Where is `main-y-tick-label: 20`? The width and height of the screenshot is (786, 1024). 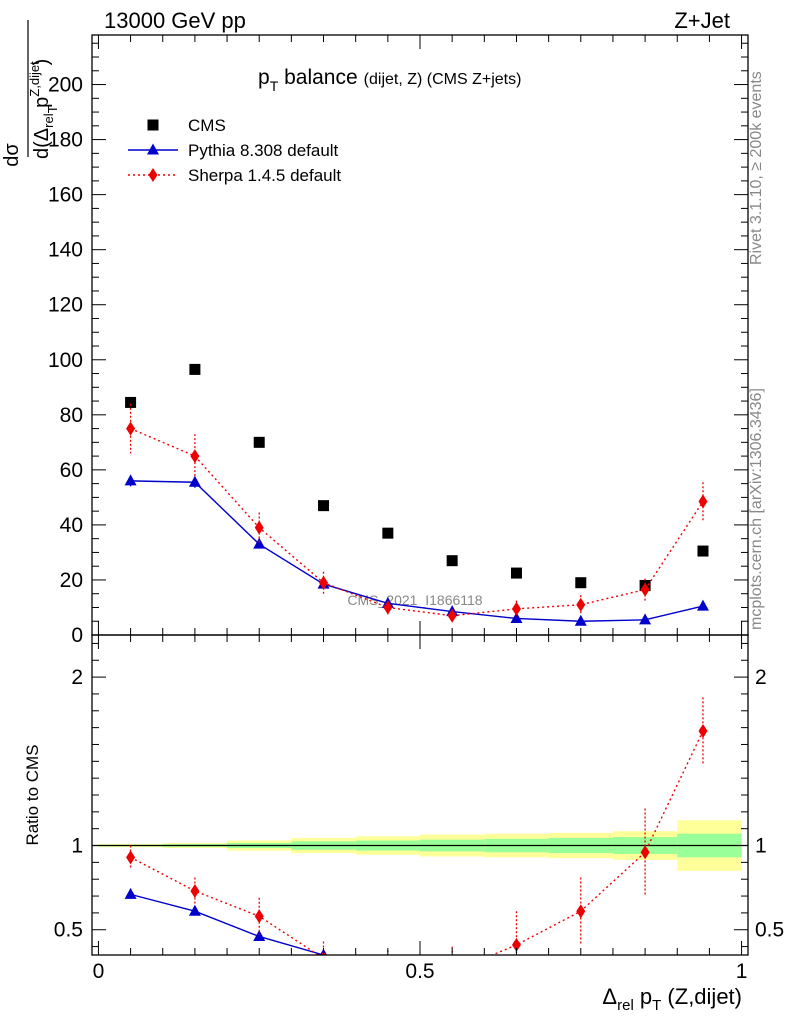
main-y-tick-label: 20 is located at coordinates (71, 580).